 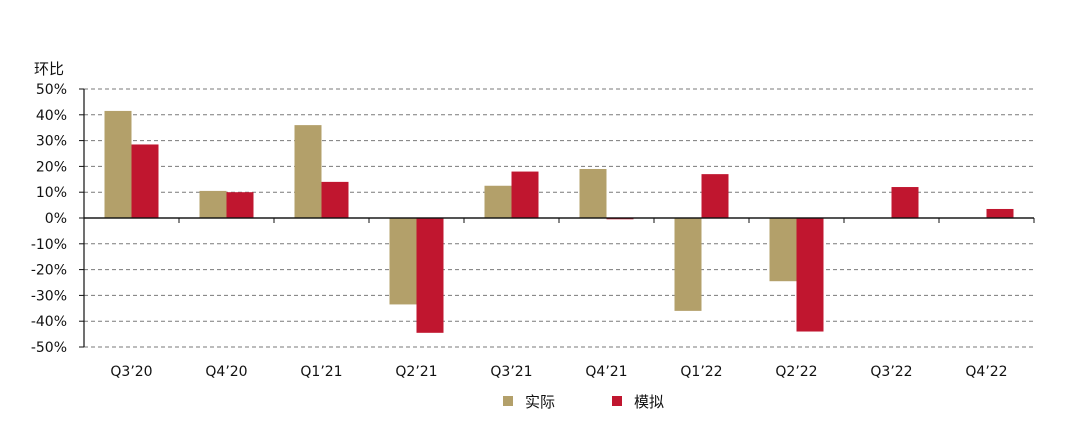 What do you see at coordinates (51, 90) in the screenshot?
I see `y-tick-label: 50%` at bounding box center [51, 90].